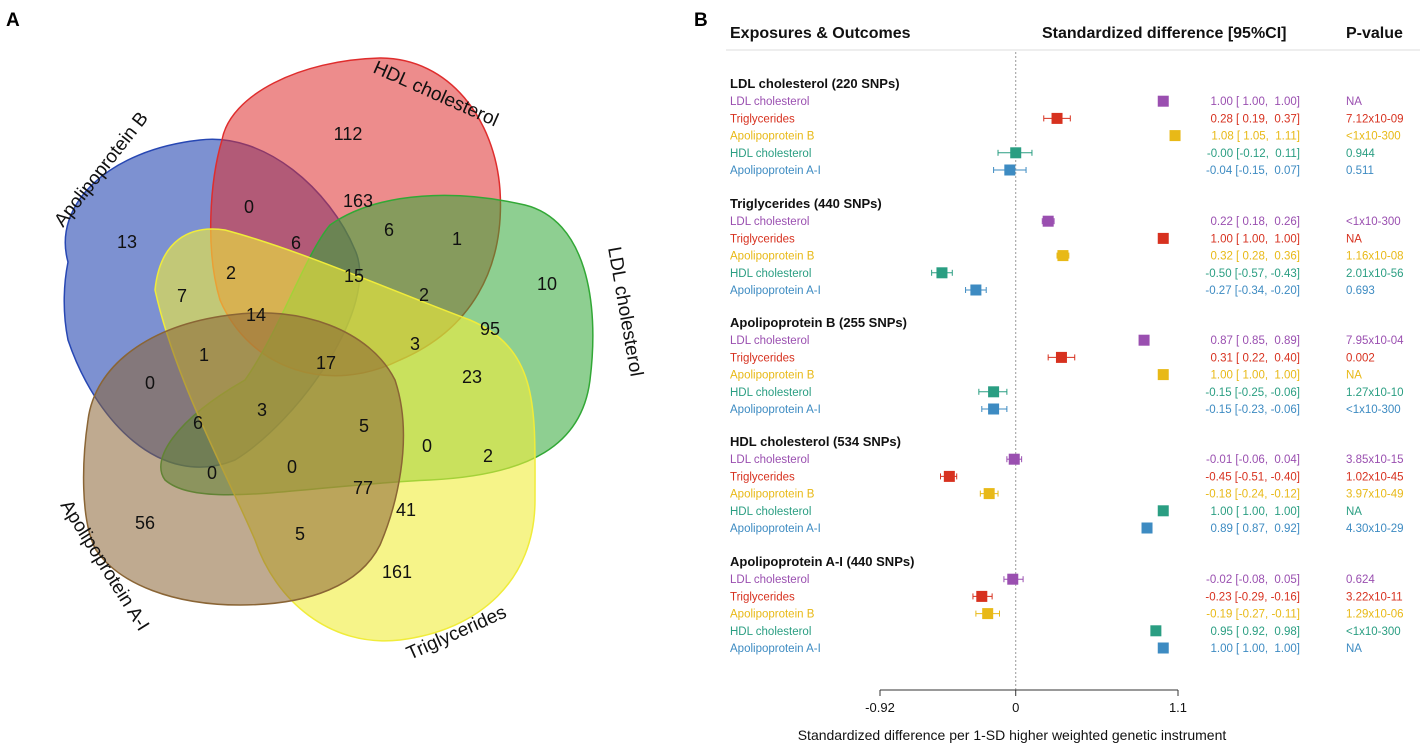 This screenshot has height=746, width=1424. I want to click on venn-set-apoa1, so click(243, 459).